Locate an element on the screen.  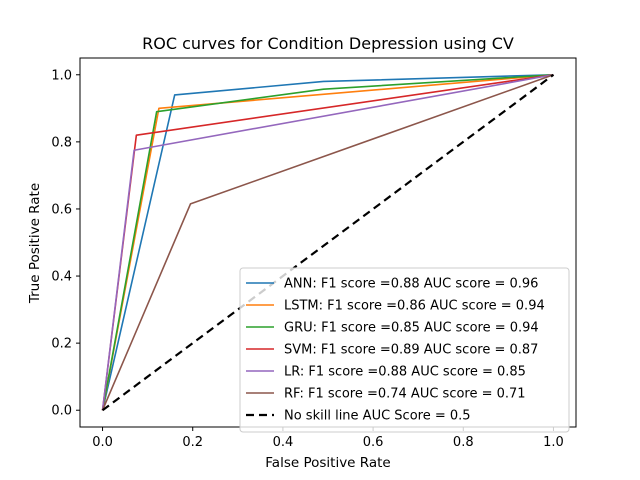
y-tick-label: 0.8 is located at coordinates (61, 142).